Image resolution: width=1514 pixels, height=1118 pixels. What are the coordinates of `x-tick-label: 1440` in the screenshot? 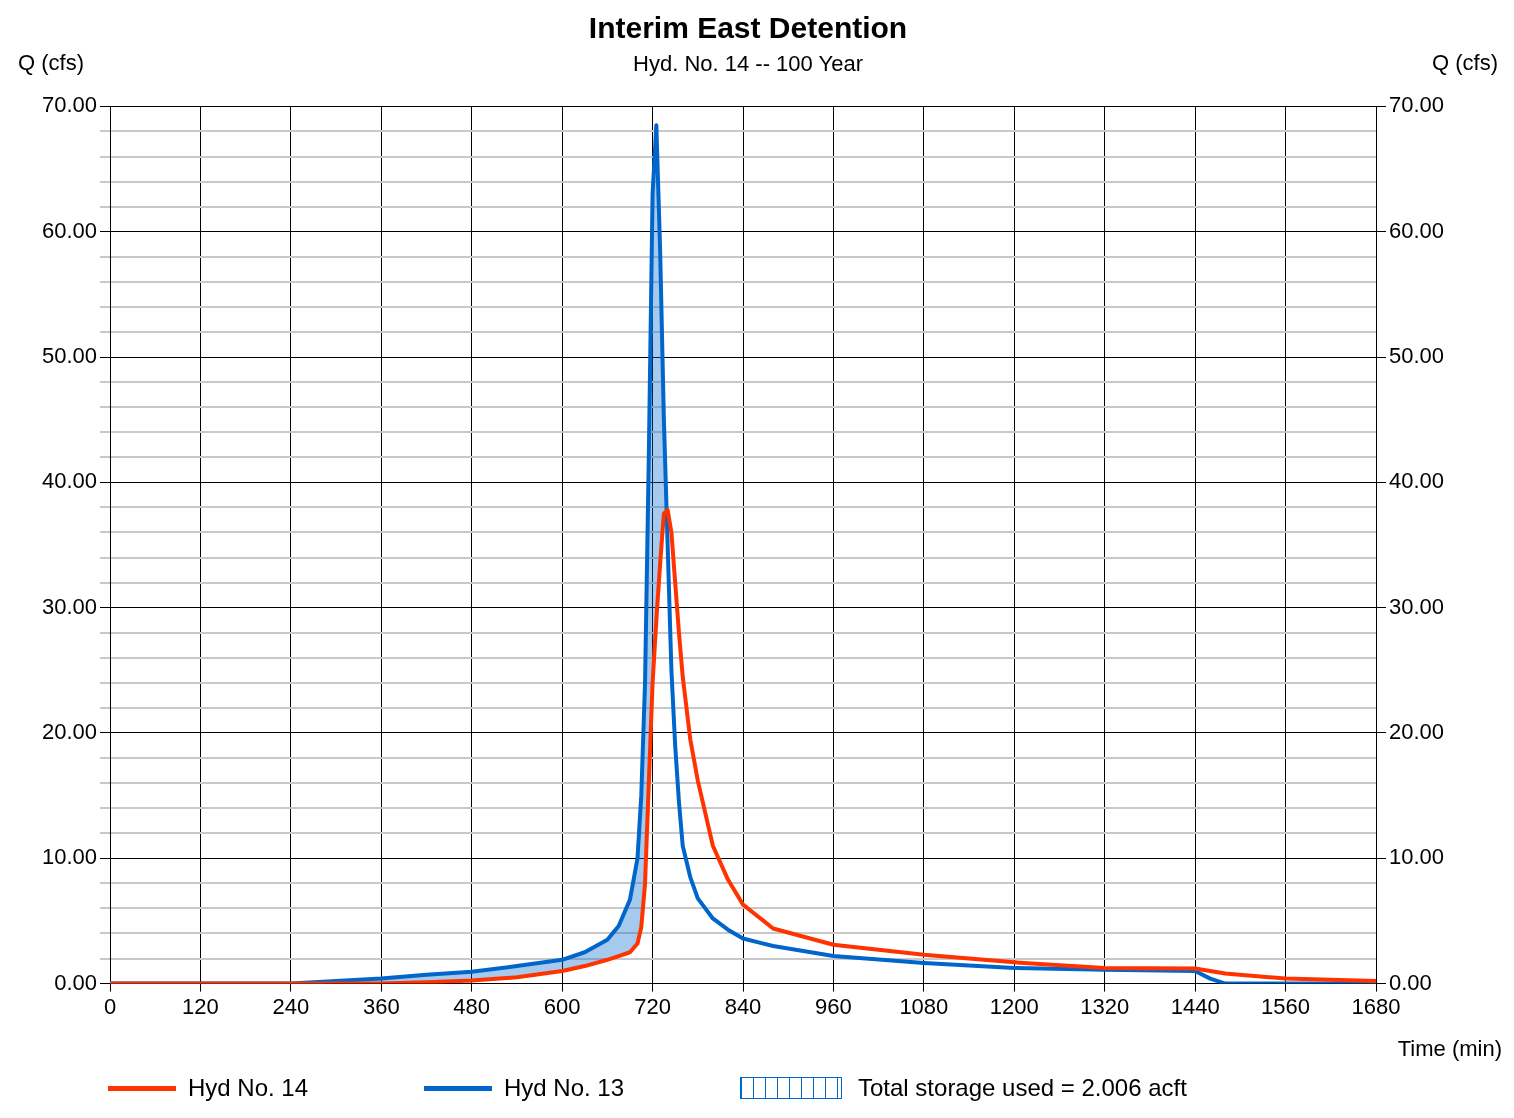 It's located at (1195, 1006).